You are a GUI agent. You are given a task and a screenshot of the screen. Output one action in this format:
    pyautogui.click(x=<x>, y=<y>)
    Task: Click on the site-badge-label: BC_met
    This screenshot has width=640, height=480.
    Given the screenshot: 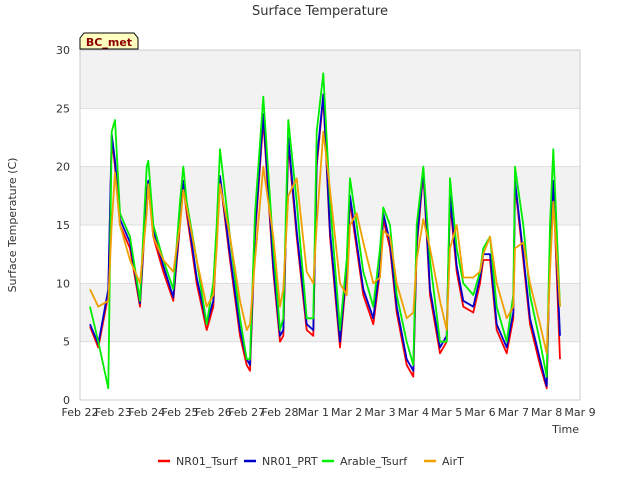 What is the action you would take?
    pyautogui.click(x=109, y=42)
    